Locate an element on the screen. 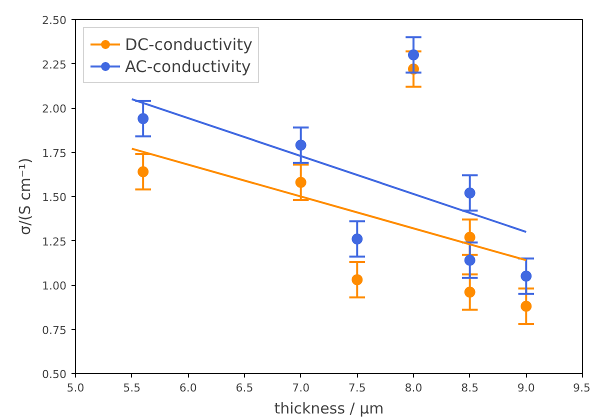  y-tick-label: 1.00 is located at coordinates (54, 286).